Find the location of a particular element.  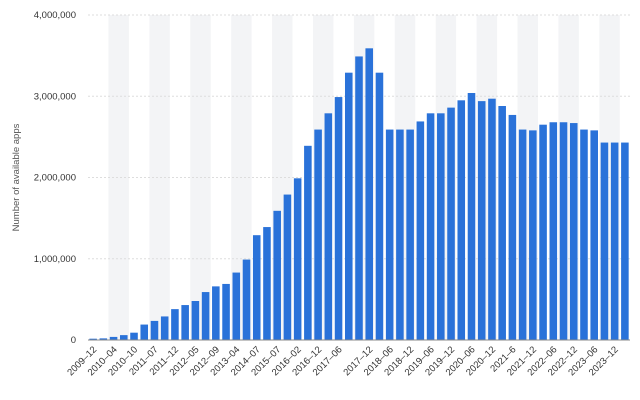

y-tick-label: 2,000,000 is located at coordinates (55, 178).